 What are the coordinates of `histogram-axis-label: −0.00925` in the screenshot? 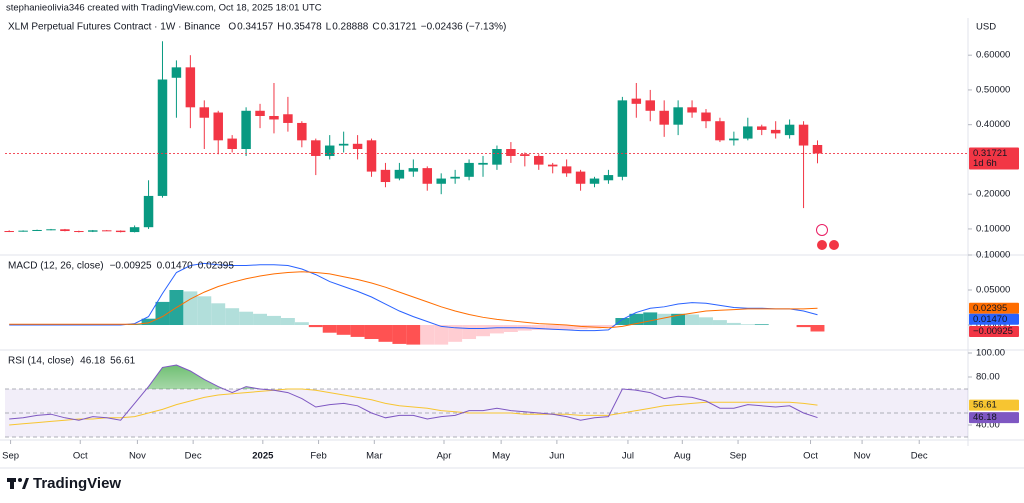 It's located at (993, 331).